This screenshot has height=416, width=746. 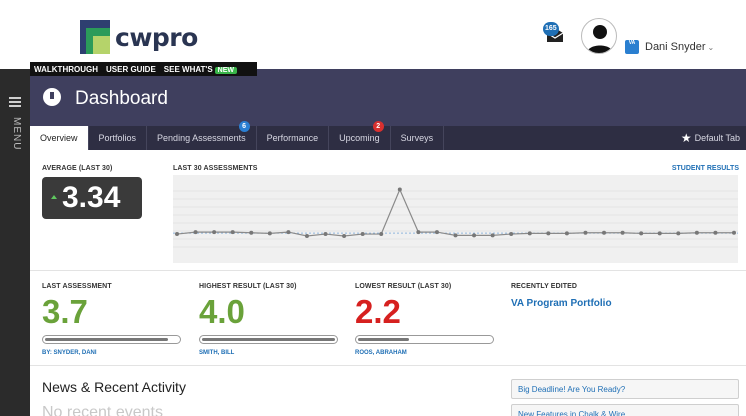 I want to click on user-avatar, so click(x=599, y=36).